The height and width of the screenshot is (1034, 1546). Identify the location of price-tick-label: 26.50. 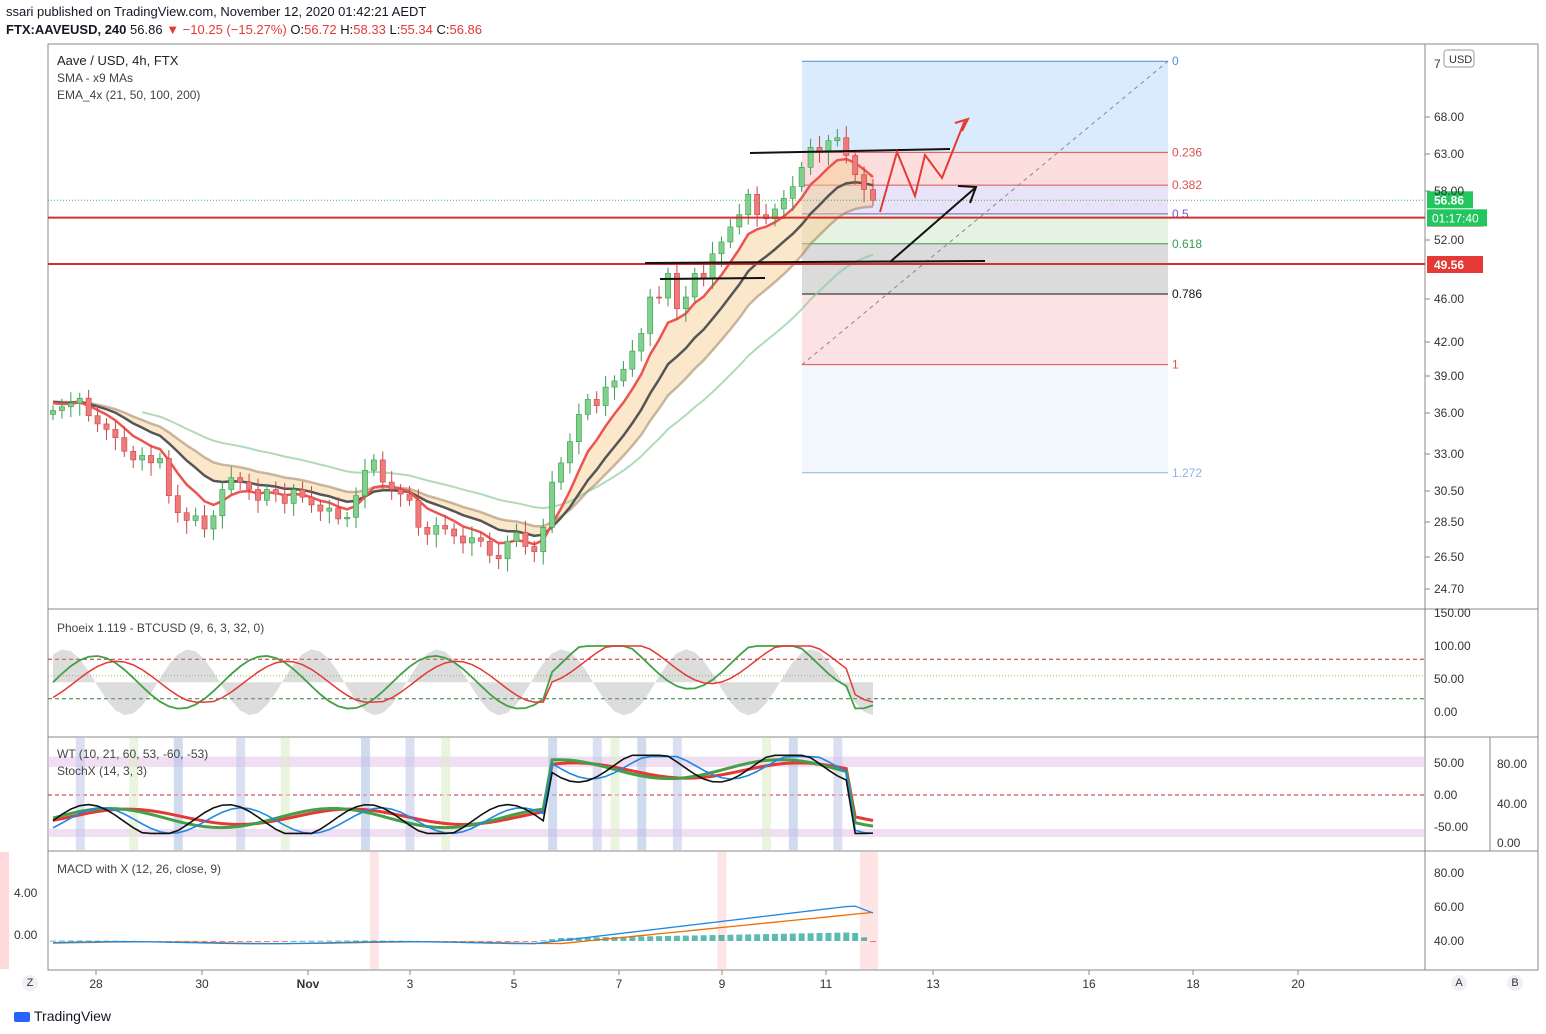
(1449, 557).